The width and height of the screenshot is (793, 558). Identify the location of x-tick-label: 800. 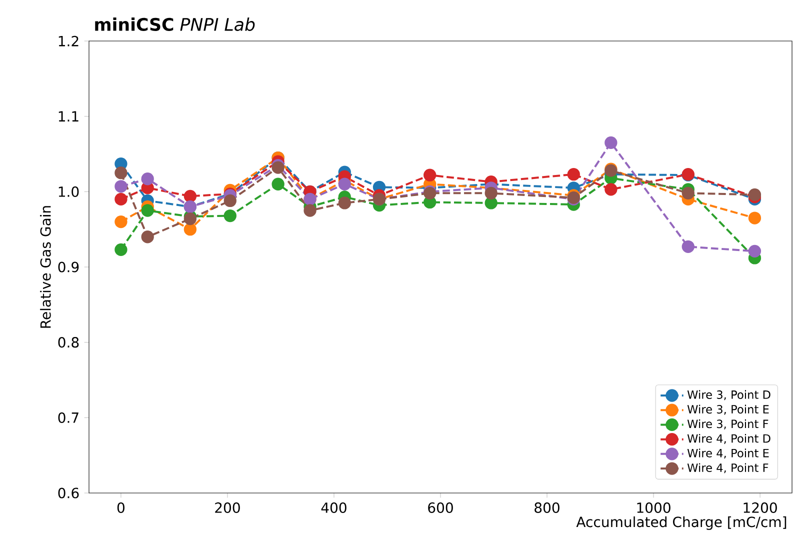
(547, 507).